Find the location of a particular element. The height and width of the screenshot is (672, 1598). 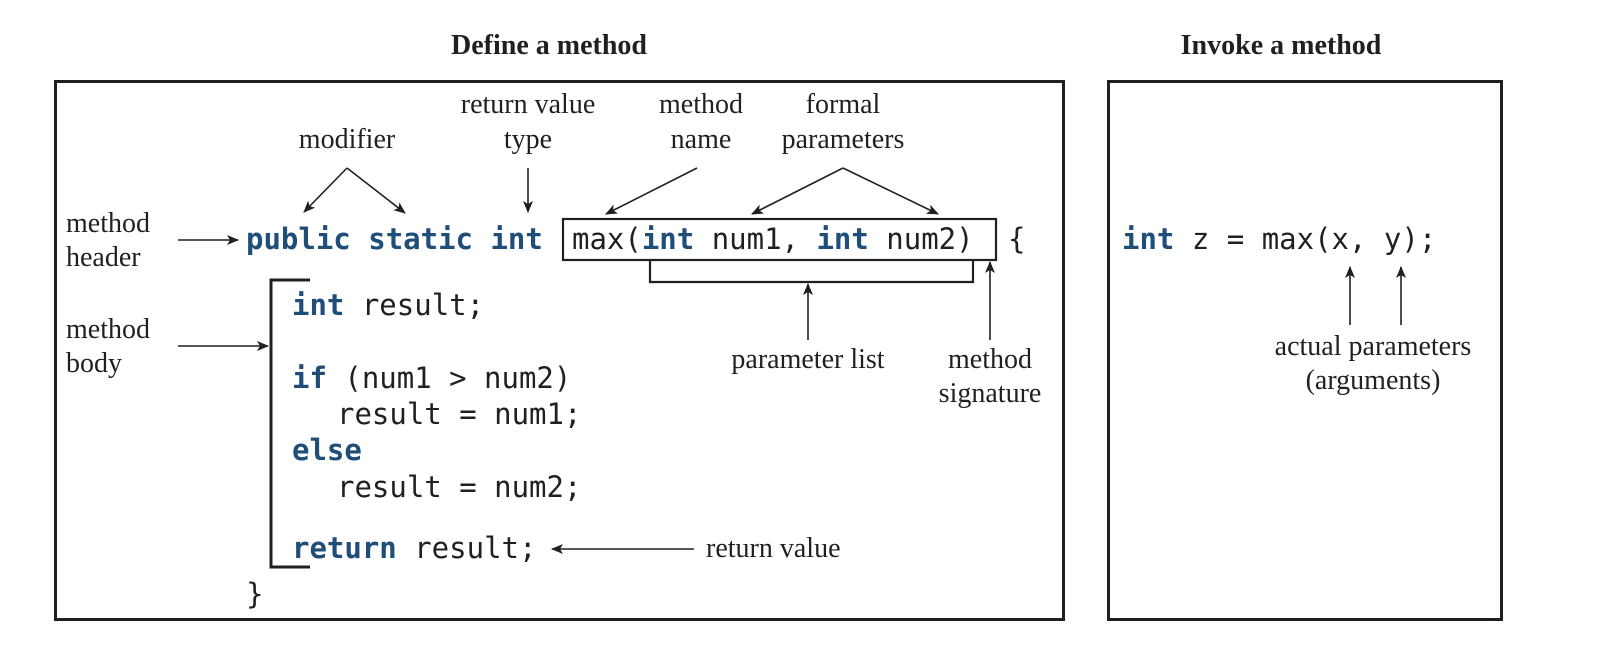

formal-params-label-line1: formal is located at coordinates (843, 104).